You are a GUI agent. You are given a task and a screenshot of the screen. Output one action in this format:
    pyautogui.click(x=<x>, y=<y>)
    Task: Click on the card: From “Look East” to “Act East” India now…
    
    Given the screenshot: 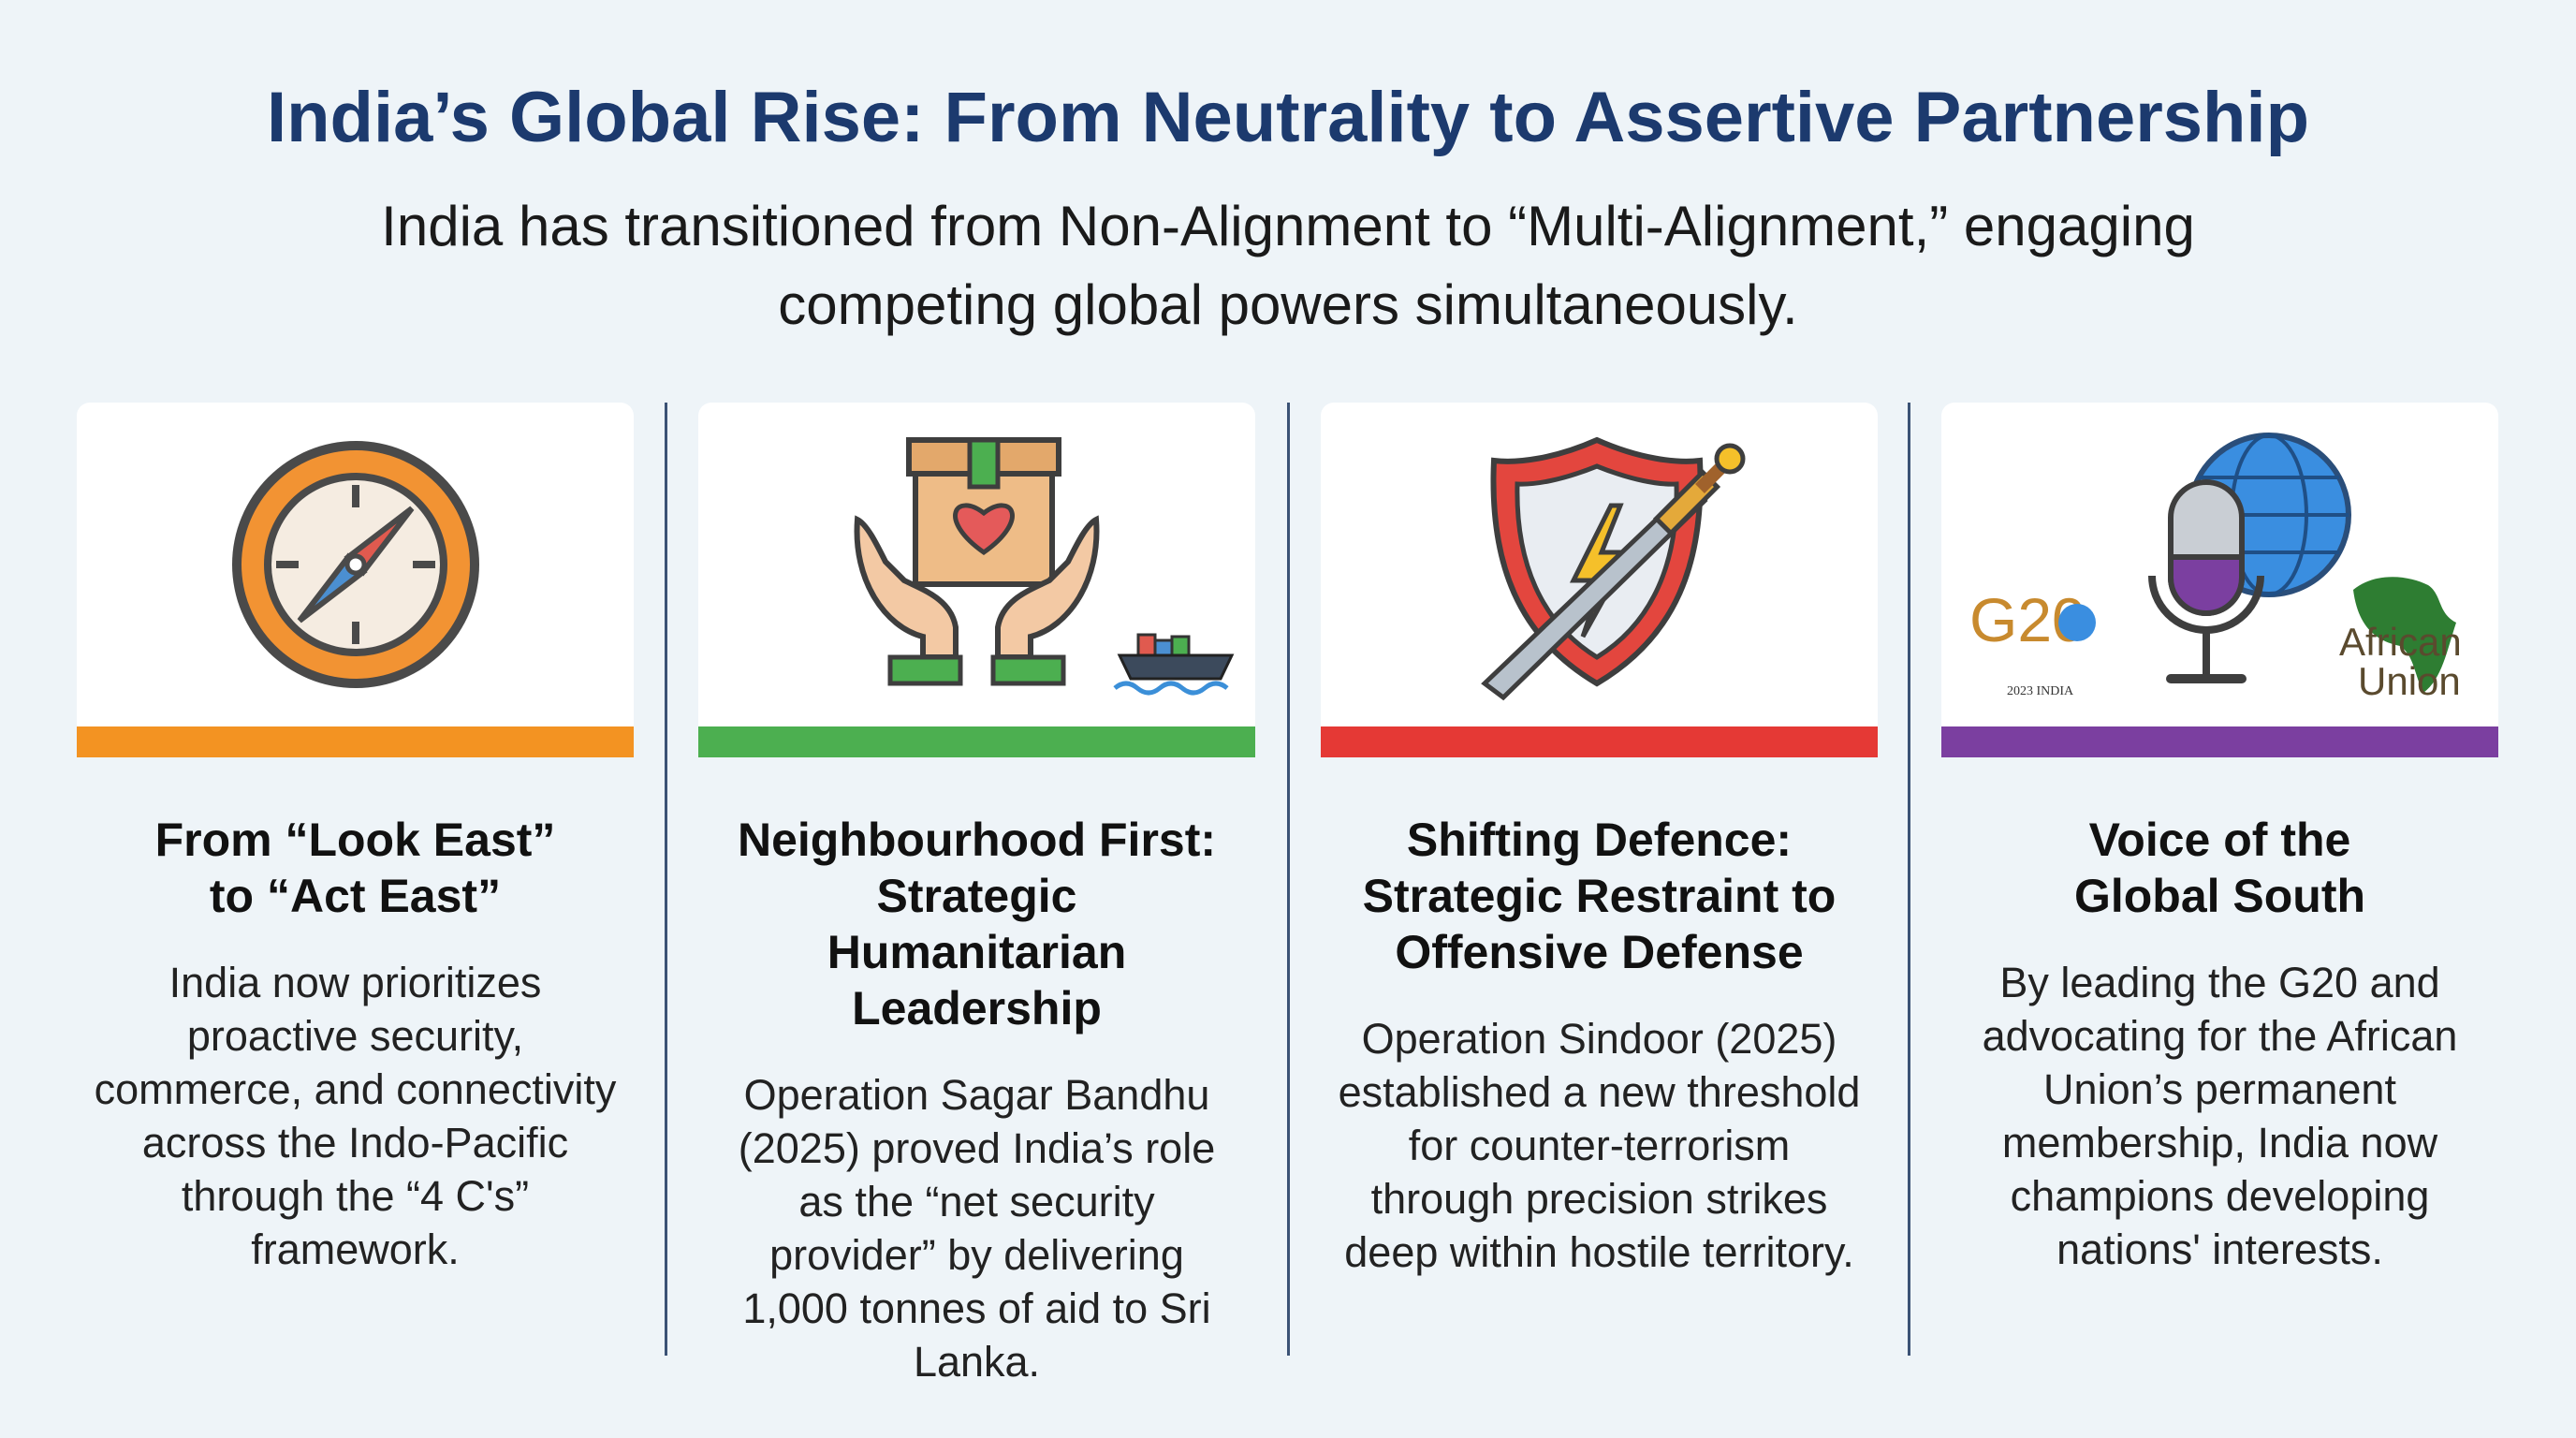 What is the action you would take?
    pyautogui.click(x=355, y=839)
    